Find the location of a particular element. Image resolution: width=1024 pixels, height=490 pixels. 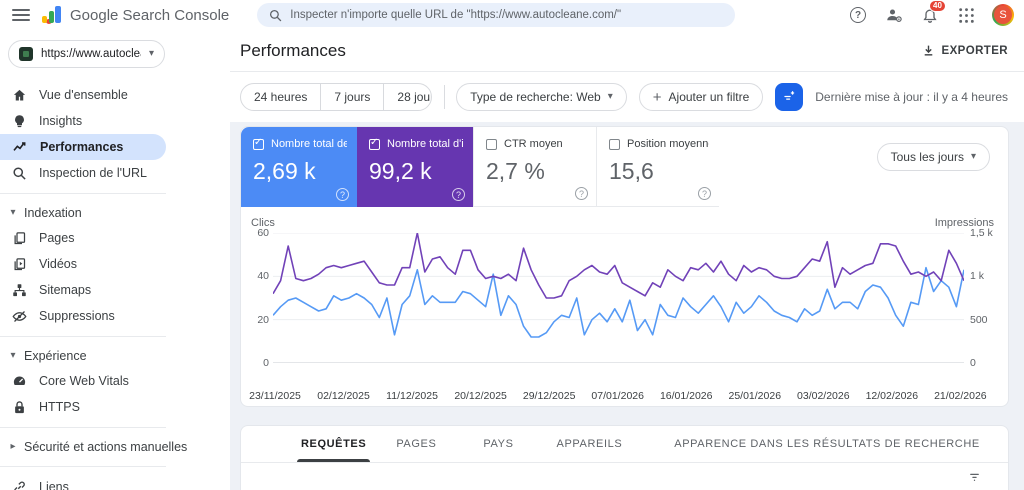

metric-tile-clicks: Nombre total de c… 2,69 k ? is located at coordinates (299, 167).